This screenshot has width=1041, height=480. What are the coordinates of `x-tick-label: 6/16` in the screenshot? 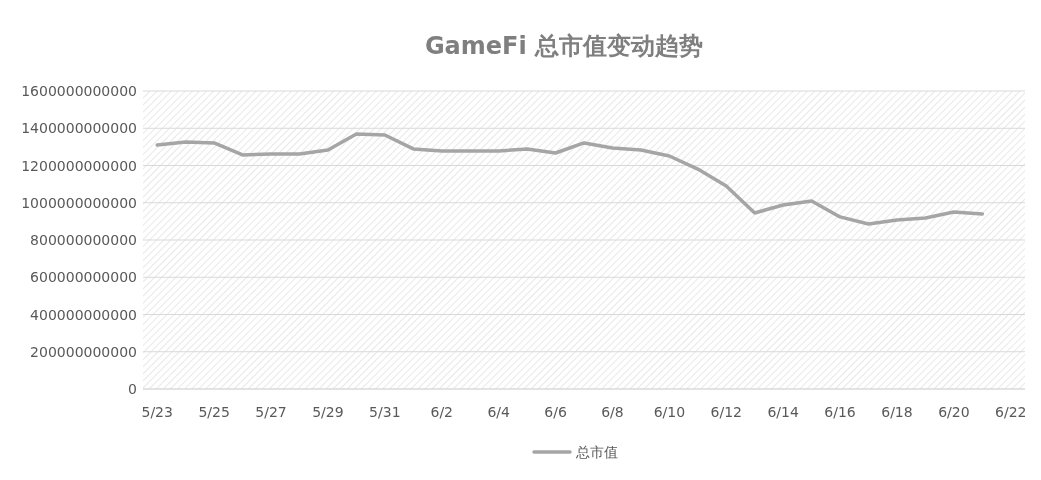 It's located at (840, 412).